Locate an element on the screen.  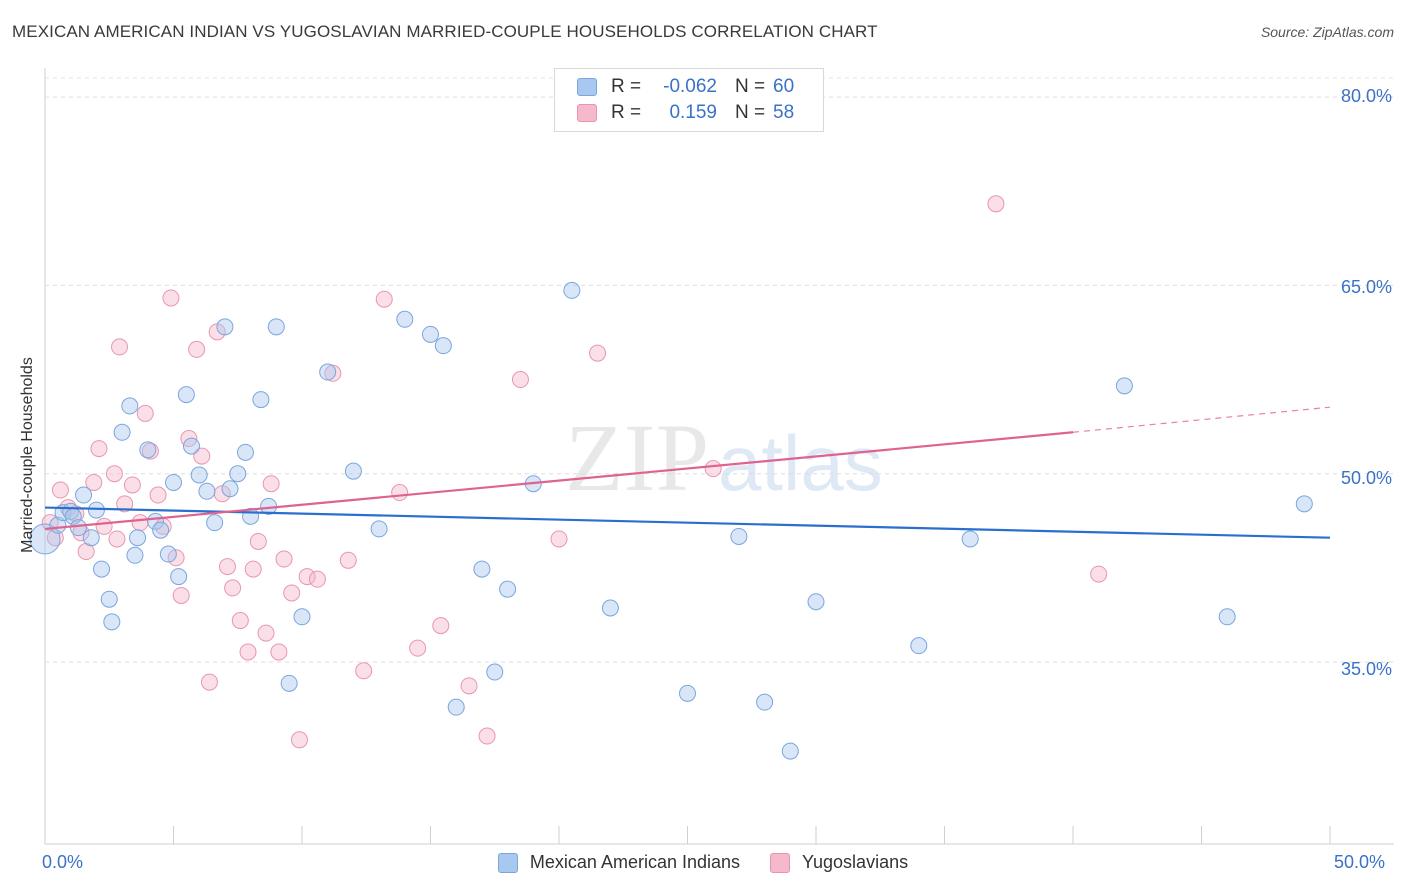
r-value: -0.062 is located at coordinates (690, 86).